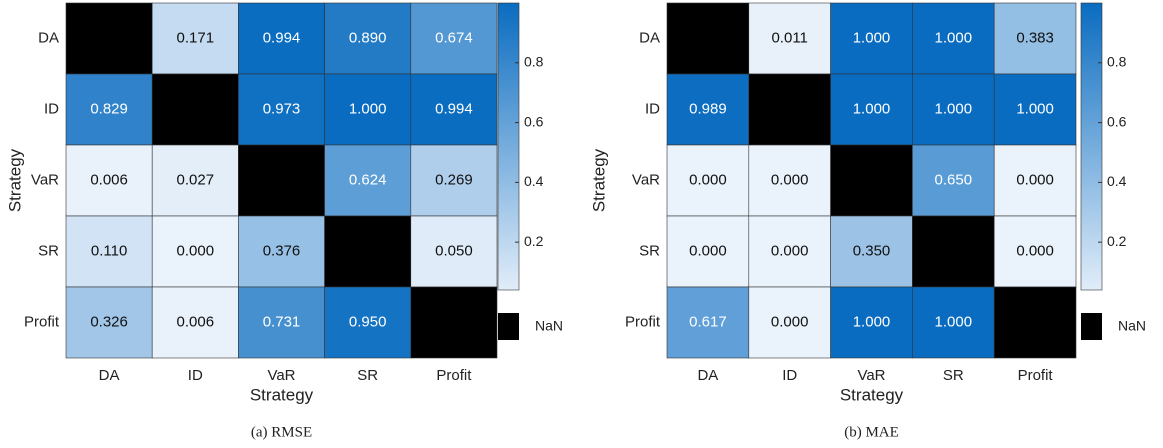 Image resolution: width=1163 pixels, height=448 pixels. I want to click on x-tick-label: DA, so click(707, 375).